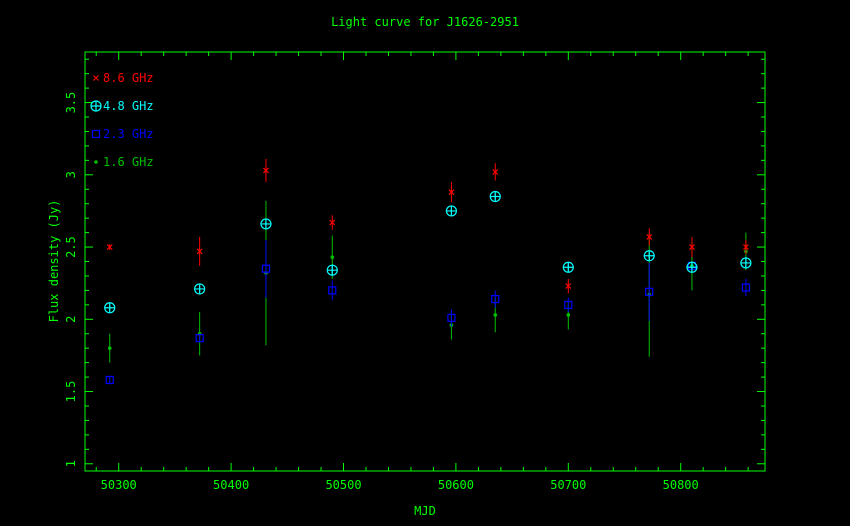  I want to click on legend-marker-4-8-ghz, so click(96, 106).